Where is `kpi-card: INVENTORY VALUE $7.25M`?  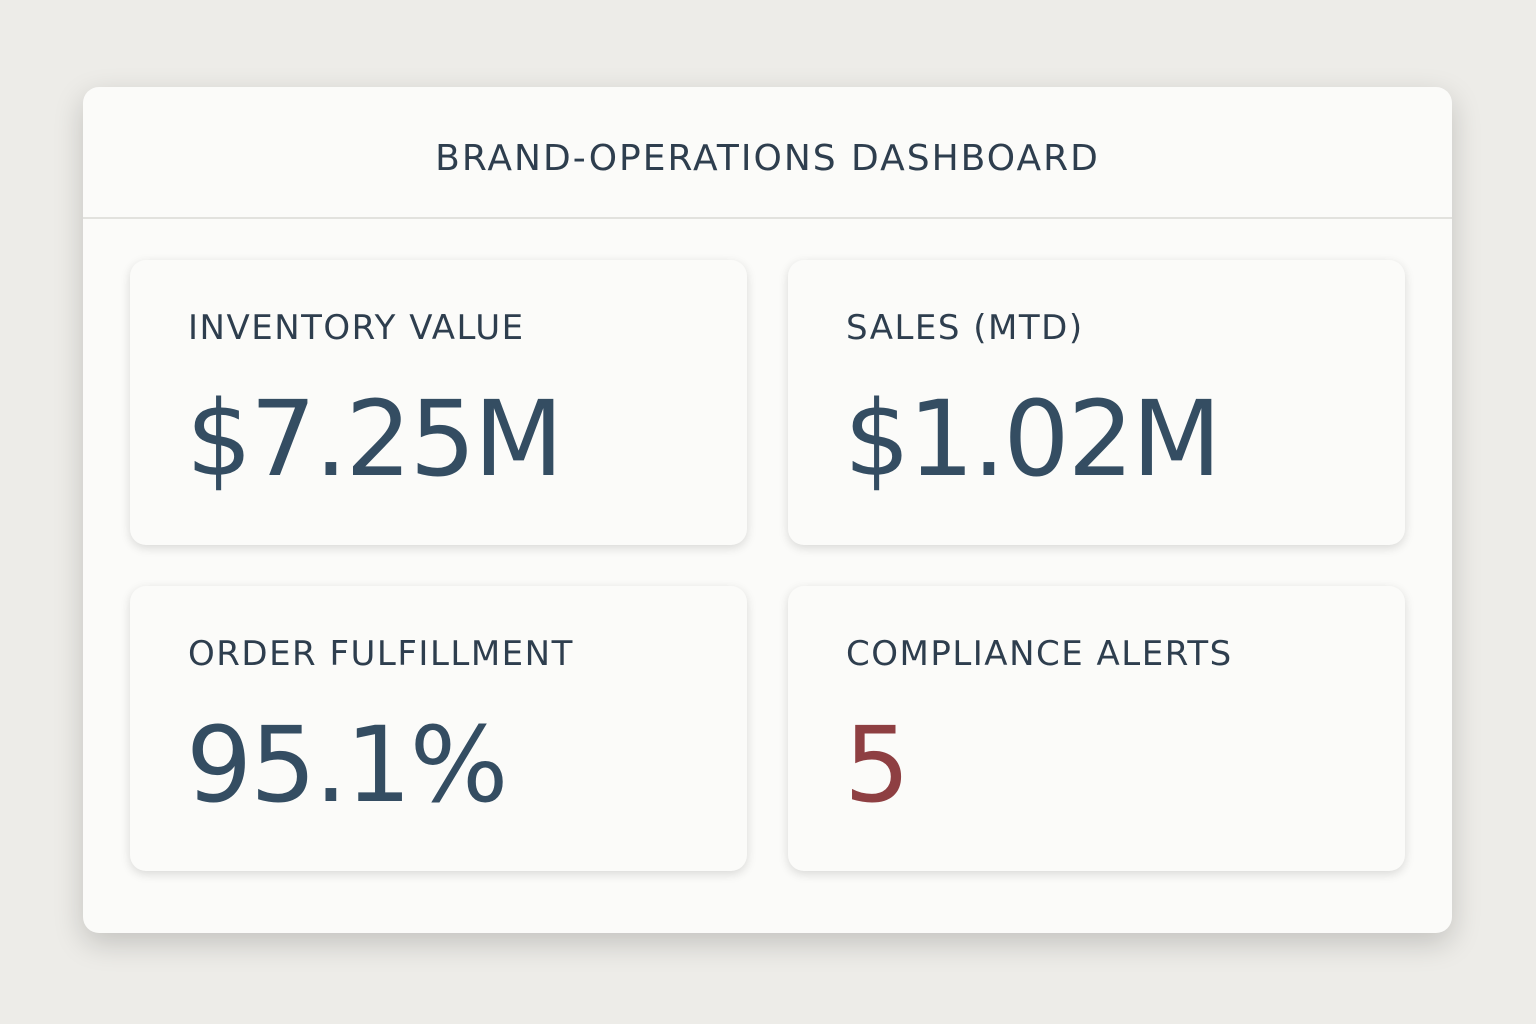 kpi-card: INVENTORY VALUE $7.25M is located at coordinates (438, 402).